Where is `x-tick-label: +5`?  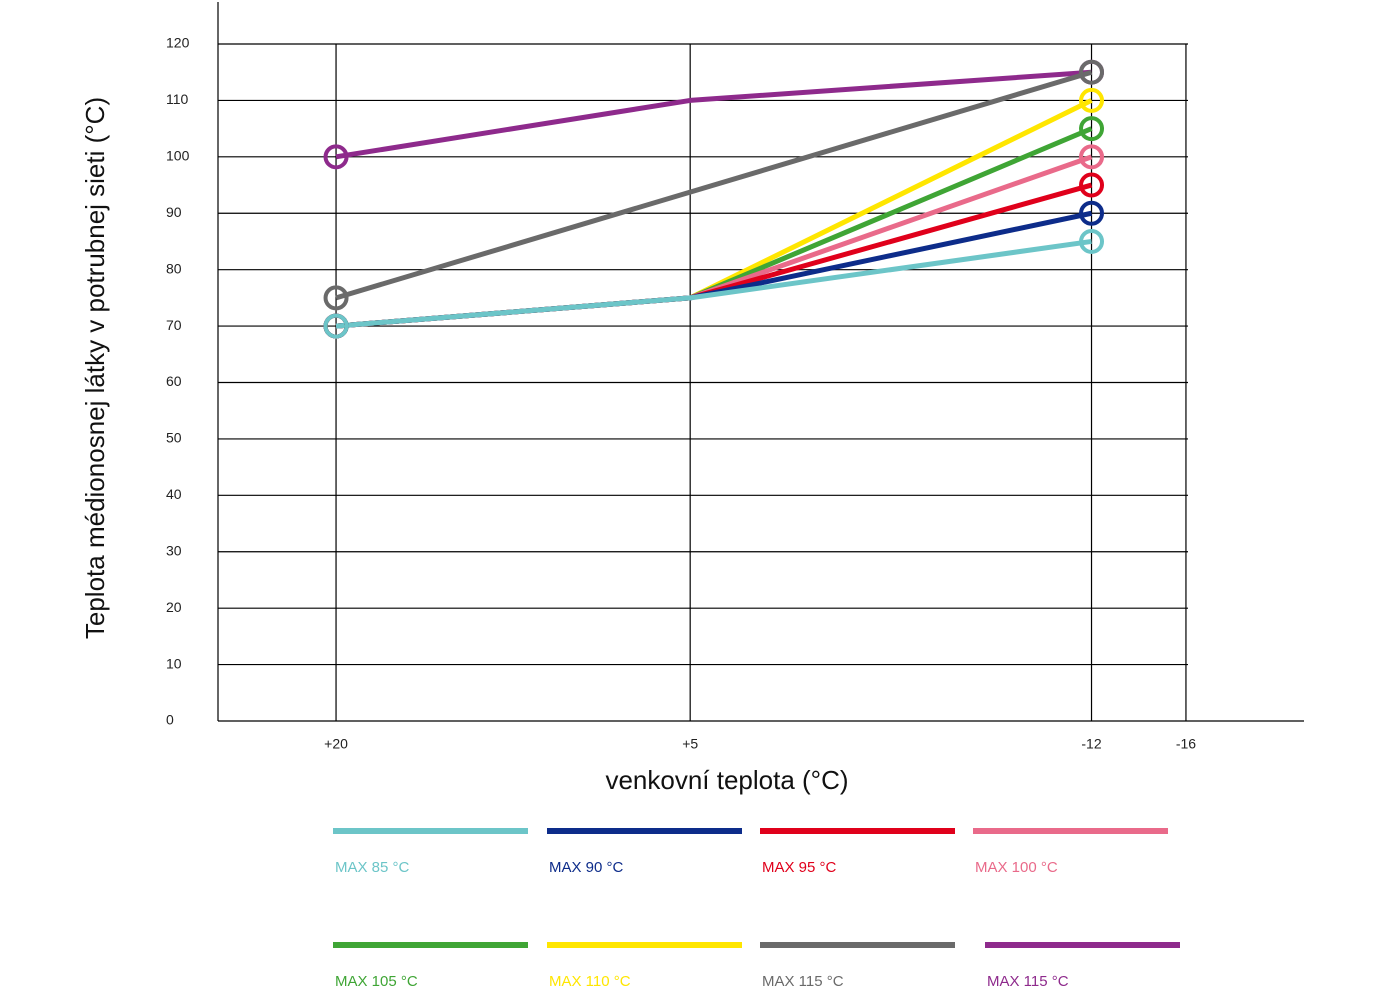
x-tick-label: +5 is located at coordinates (690, 744).